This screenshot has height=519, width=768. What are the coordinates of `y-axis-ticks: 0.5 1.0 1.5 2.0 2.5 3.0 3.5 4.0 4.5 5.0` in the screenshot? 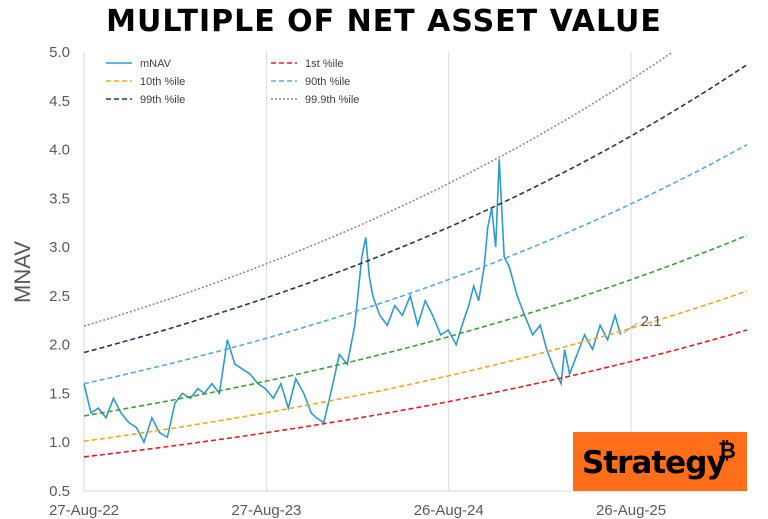 It's located at (59, 272).